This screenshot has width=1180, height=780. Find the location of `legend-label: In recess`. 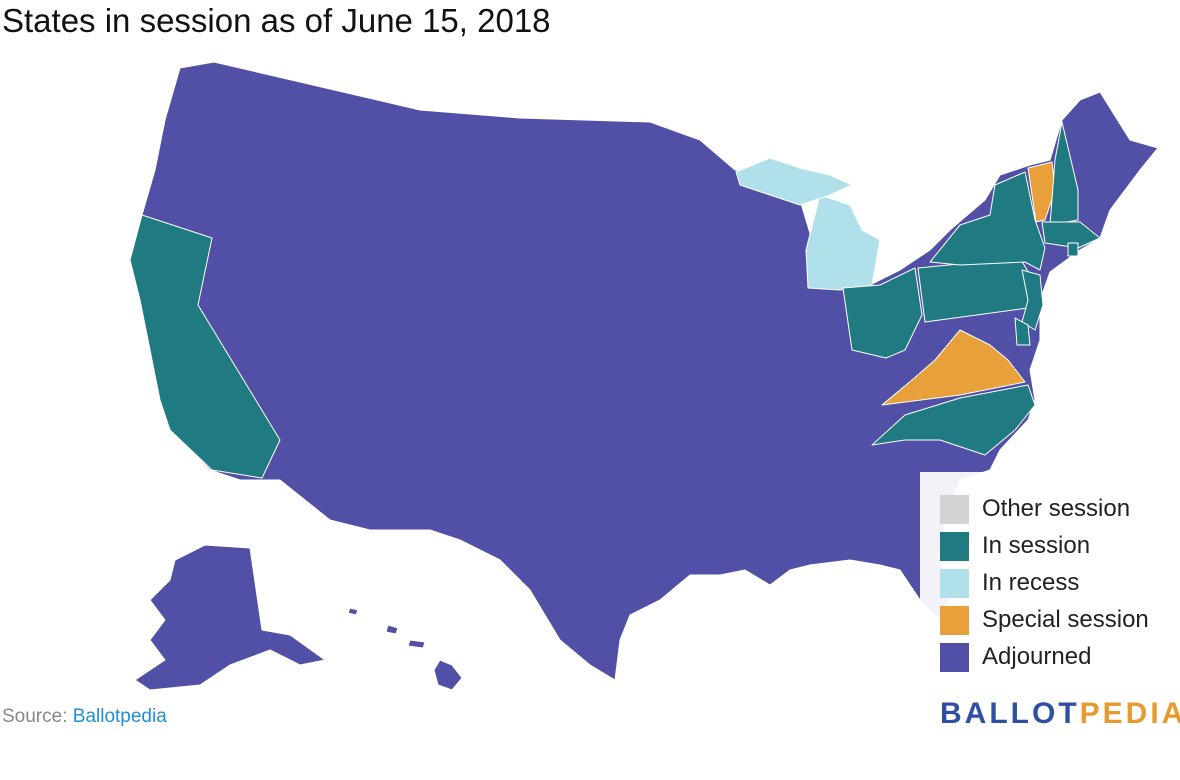

legend-label: In recess is located at coordinates (1031, 582).